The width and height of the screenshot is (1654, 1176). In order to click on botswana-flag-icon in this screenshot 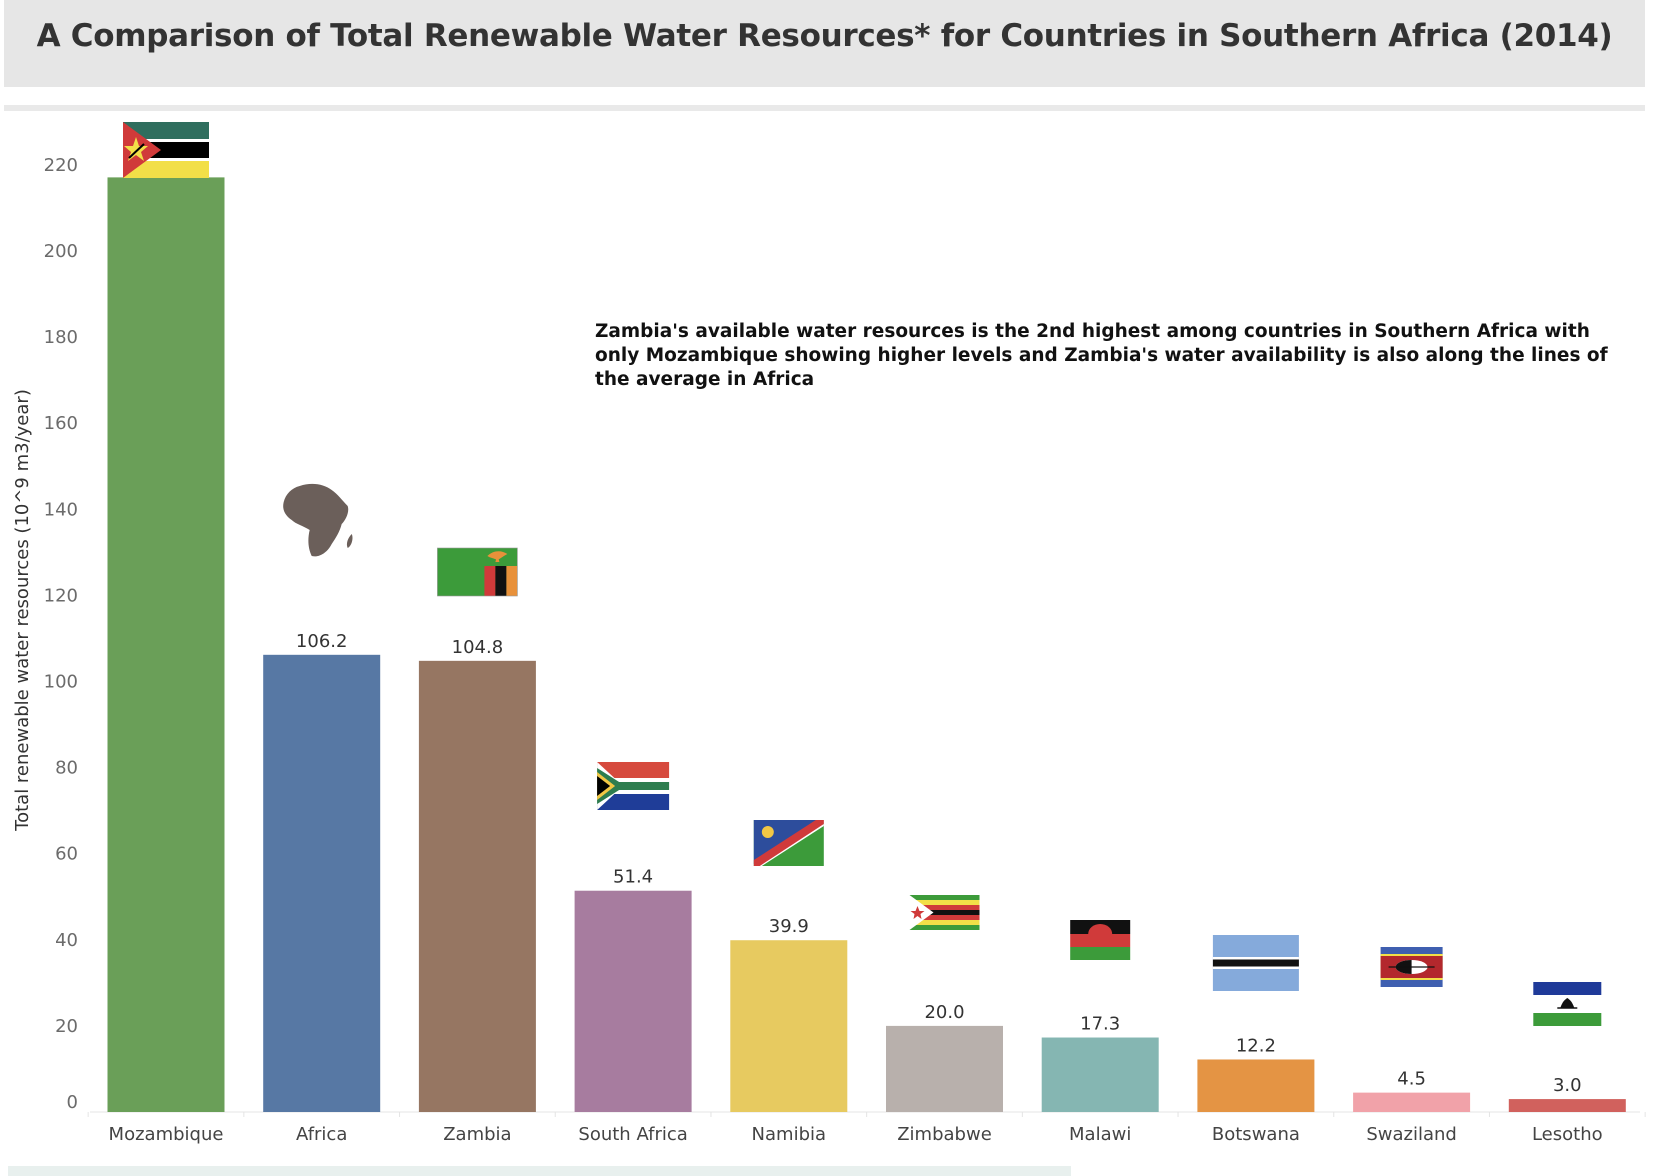, I will do `click(1255, 963)`.